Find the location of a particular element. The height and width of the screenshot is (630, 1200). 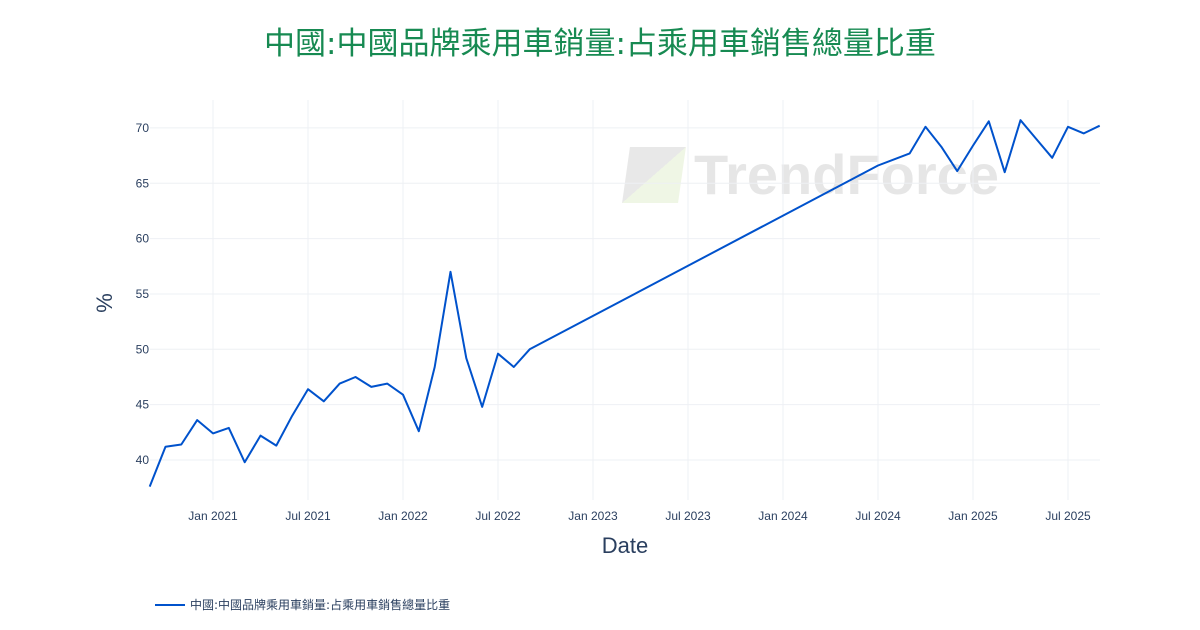

x-axis-label: Date is located at coordinates (625, 545).